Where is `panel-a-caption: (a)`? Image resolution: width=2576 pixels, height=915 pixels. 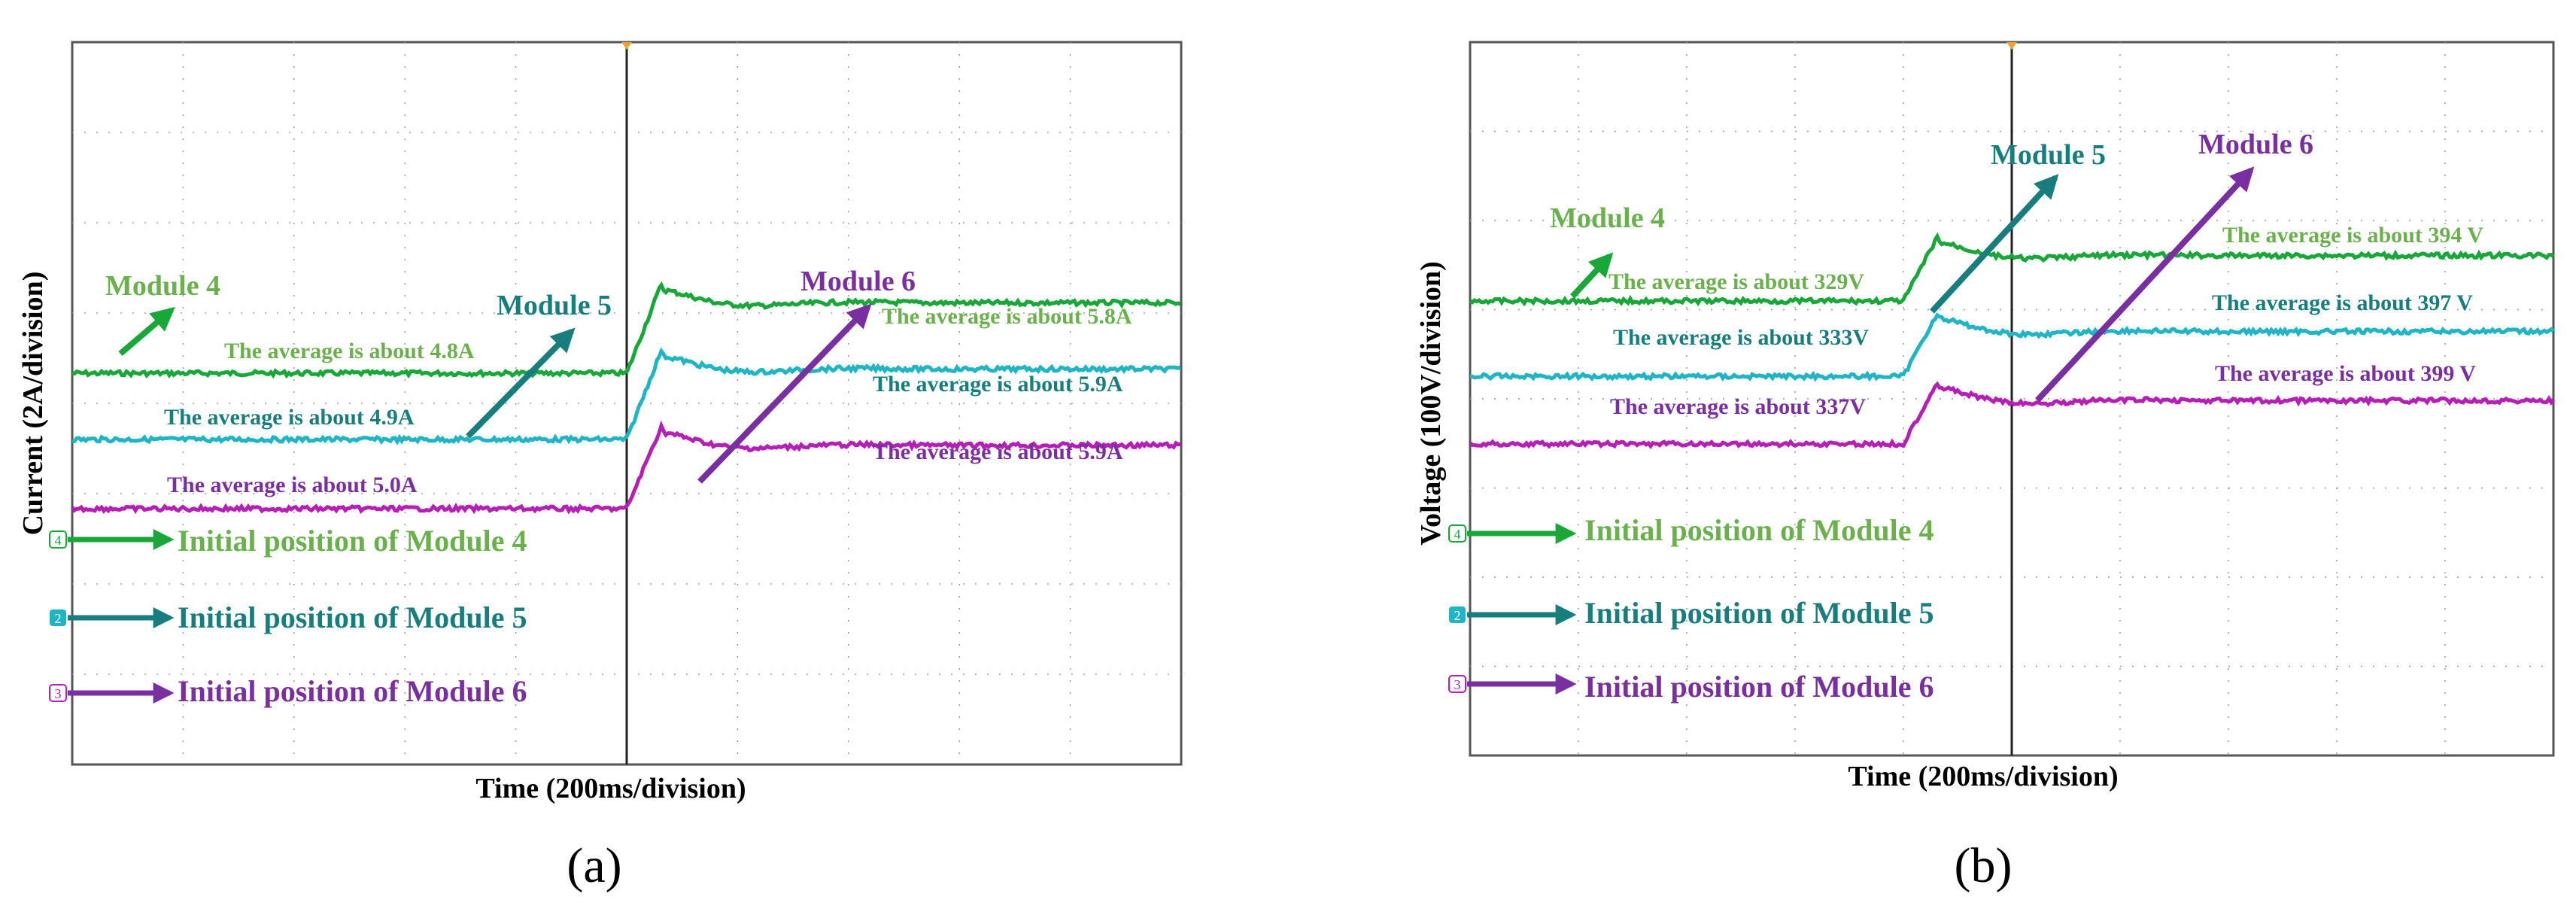 panel-a-caption: (a) is located at coordinates (594, 865).